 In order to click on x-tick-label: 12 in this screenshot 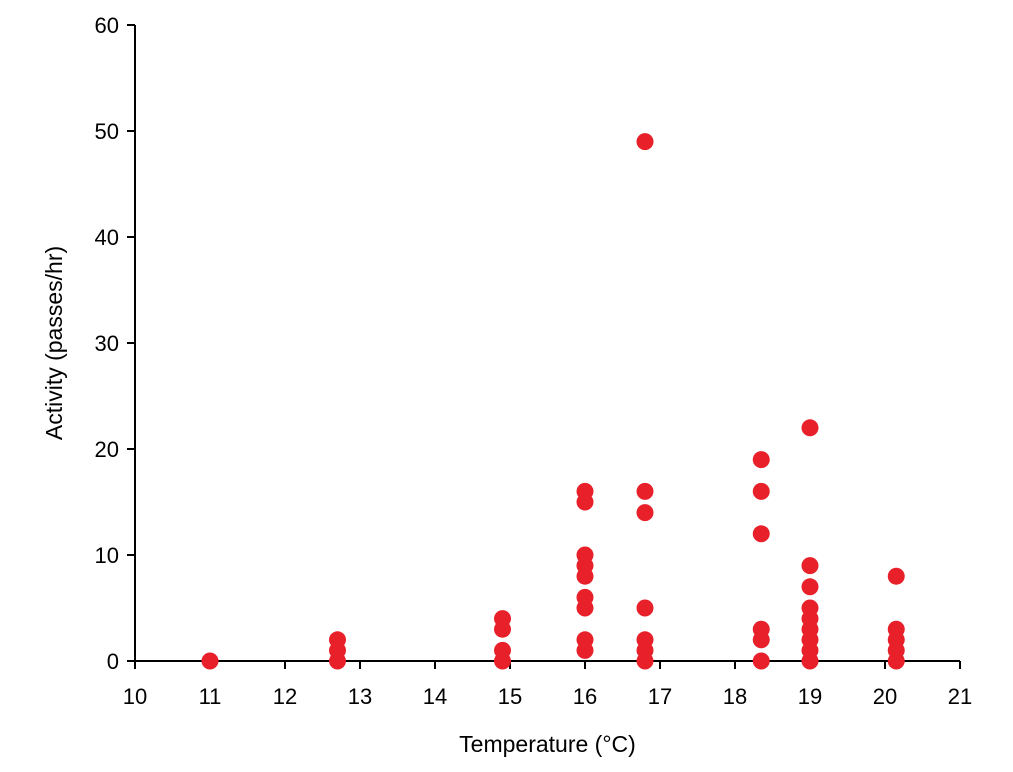, I will do `click(285, 696)`.